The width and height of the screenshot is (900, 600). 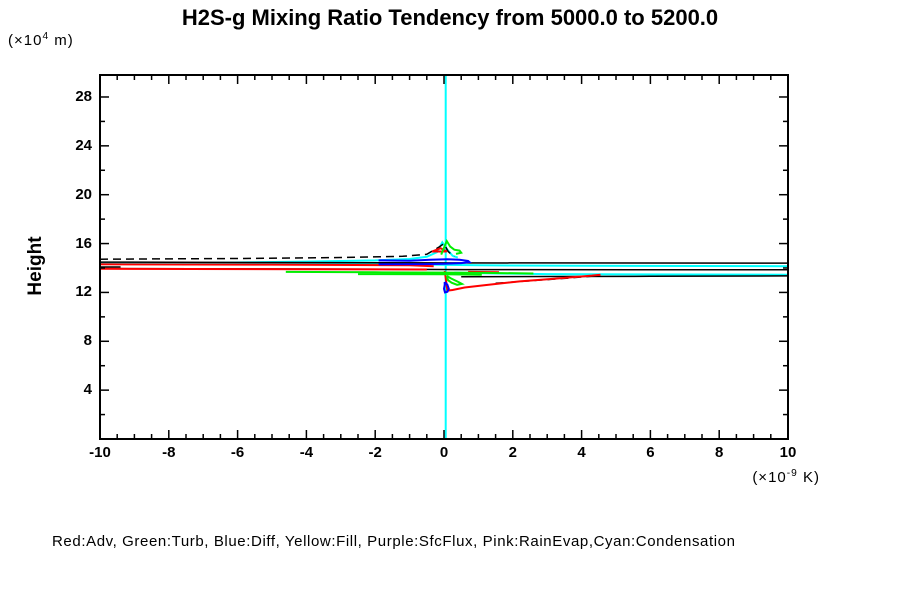 What do you see at coordinates (87, 341) in the screenshot?
I see `y-tick-label: 8` at bounding box center [87, 341].